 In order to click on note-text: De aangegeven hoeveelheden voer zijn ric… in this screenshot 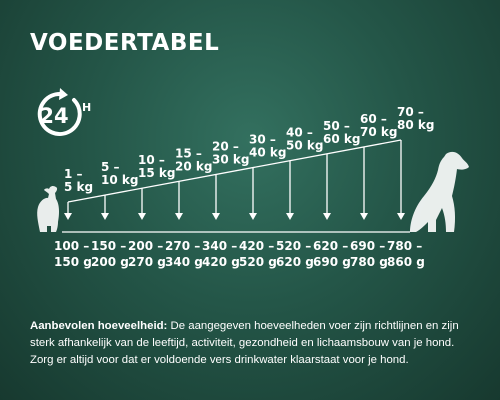, I will do `click(244, 343)`.